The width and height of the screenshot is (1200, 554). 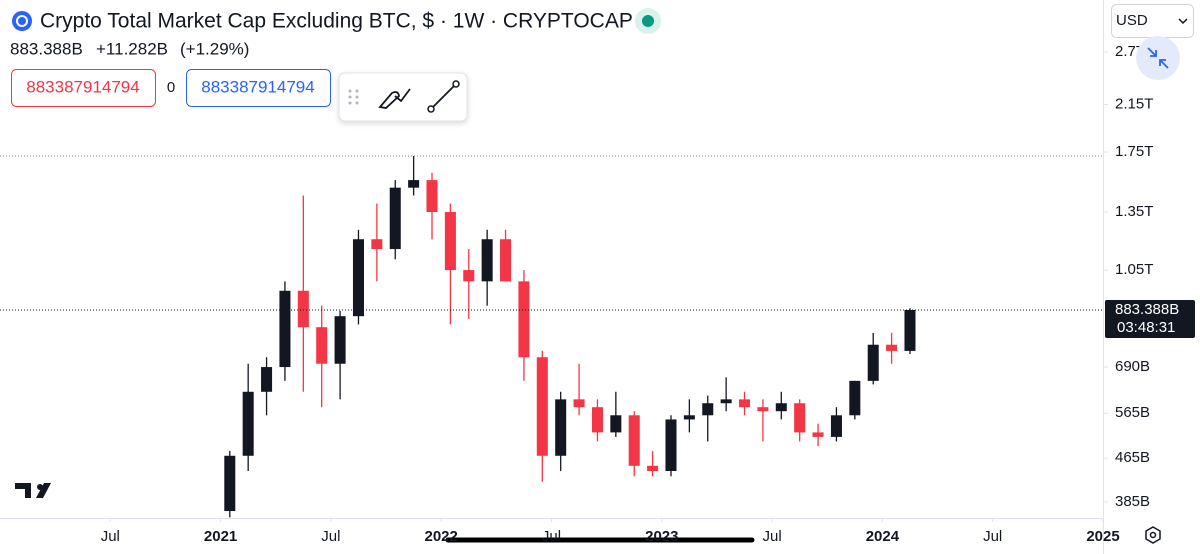 I want to click on x-tick-label: 2025, so click(x=1102, y=536).